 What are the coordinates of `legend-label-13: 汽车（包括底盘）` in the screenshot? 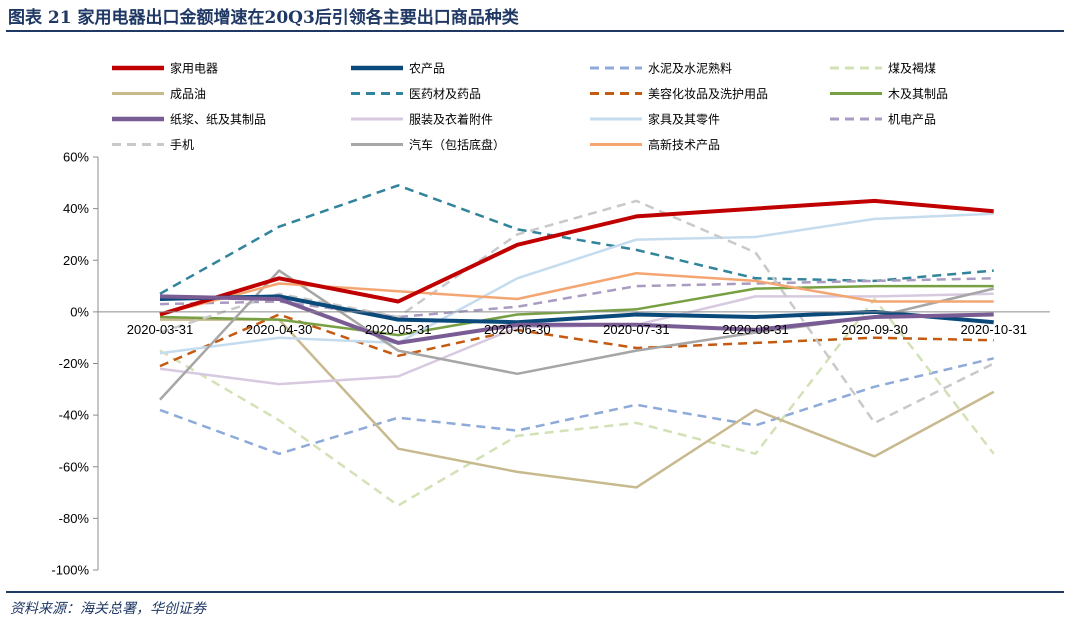 It's located at (457, 144).